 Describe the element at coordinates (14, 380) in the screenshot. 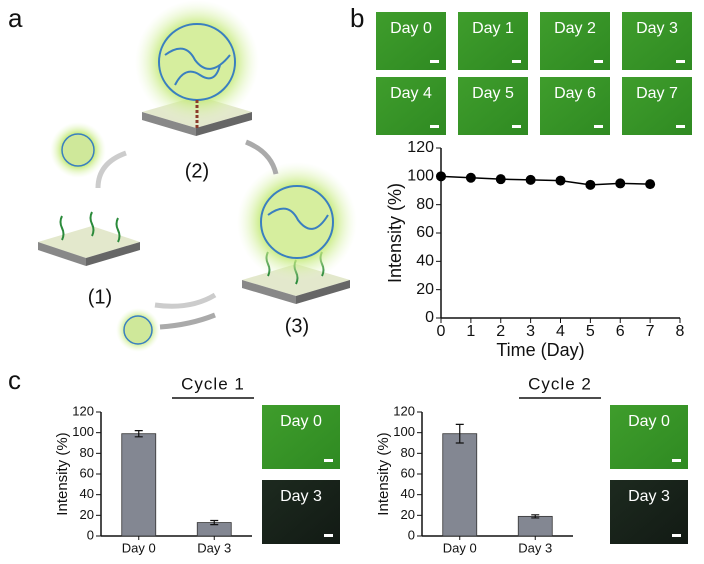

I see `panel-label: c` at that location.